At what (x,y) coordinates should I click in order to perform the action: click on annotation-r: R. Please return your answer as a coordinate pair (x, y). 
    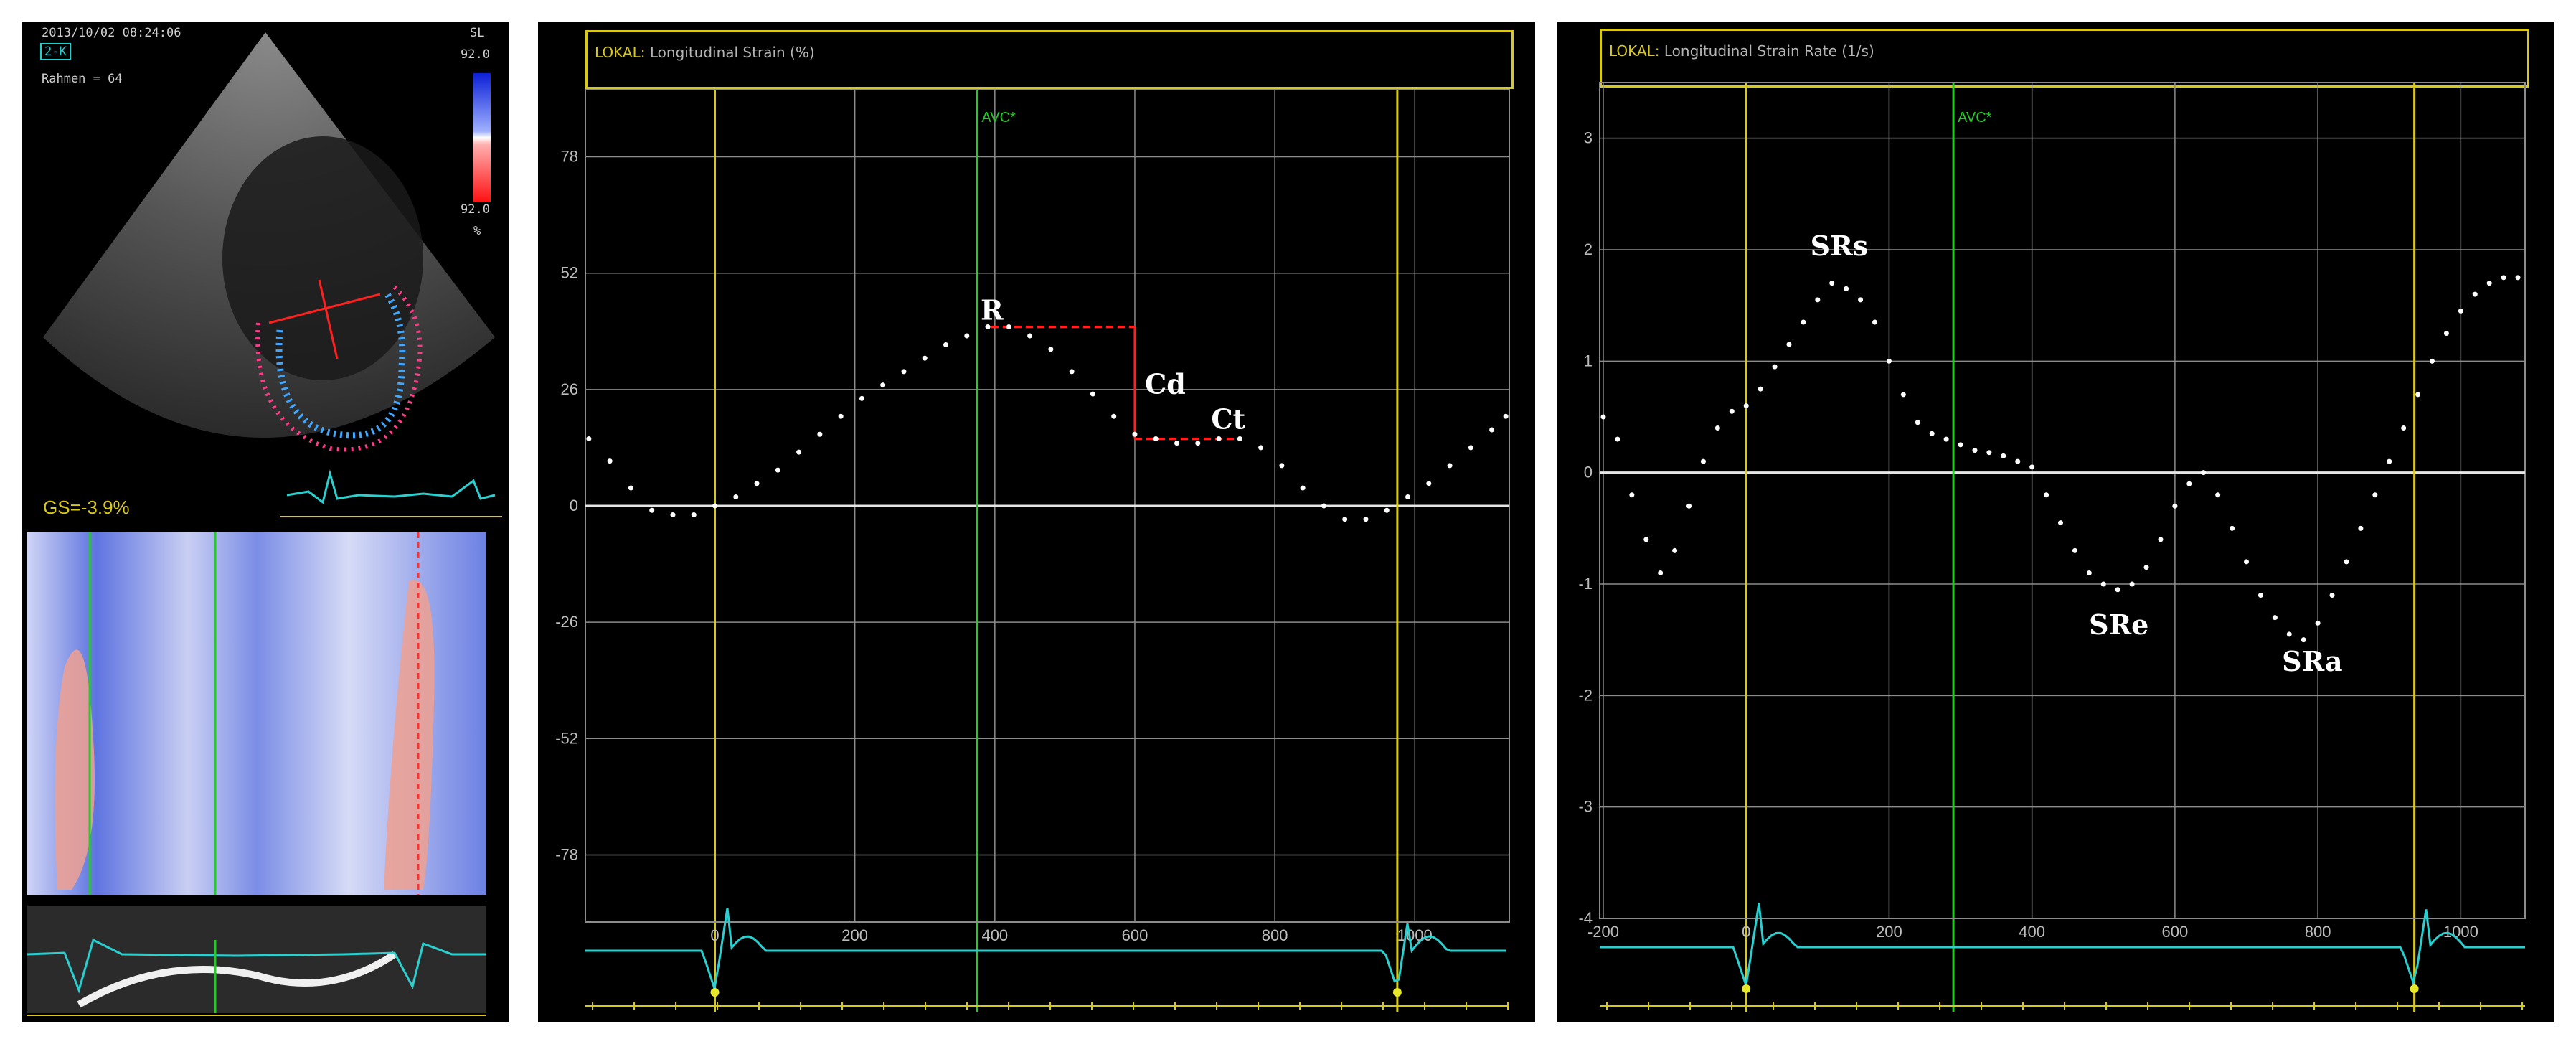
    Looking at the image, I should click on (992, 310).